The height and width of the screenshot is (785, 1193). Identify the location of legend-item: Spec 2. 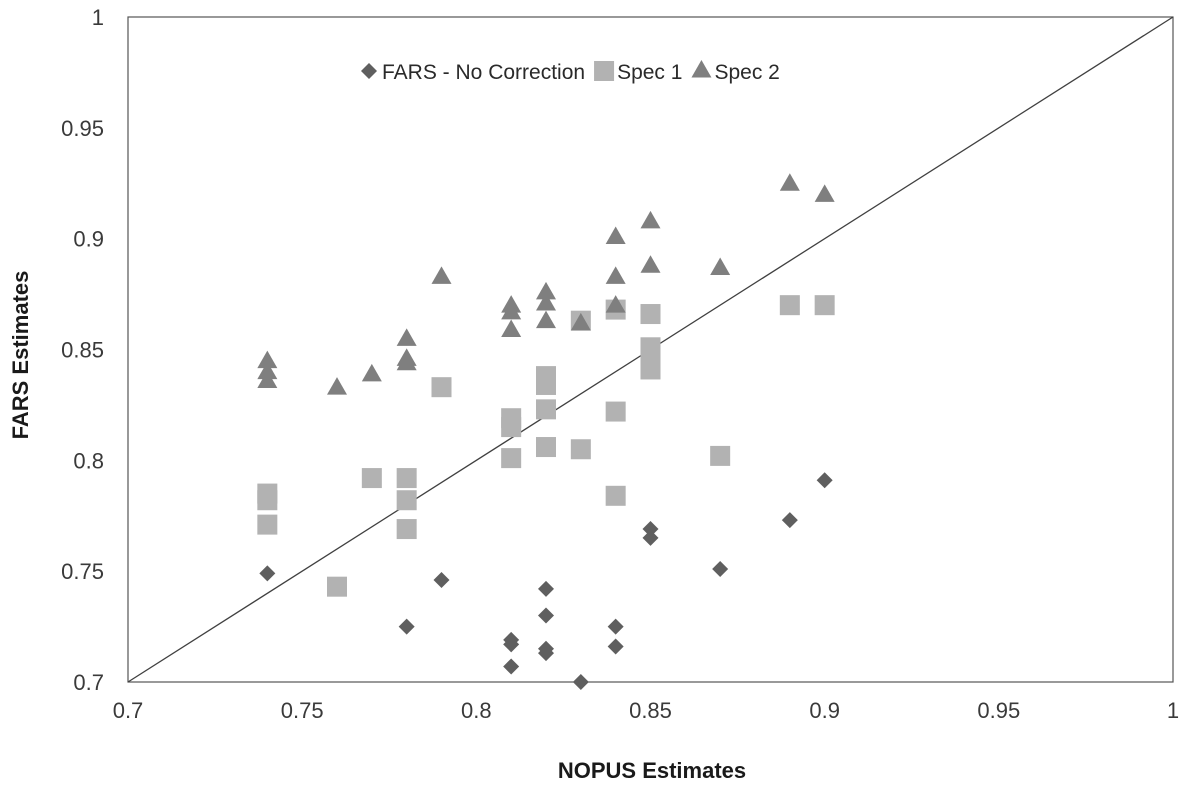
(735, 72).